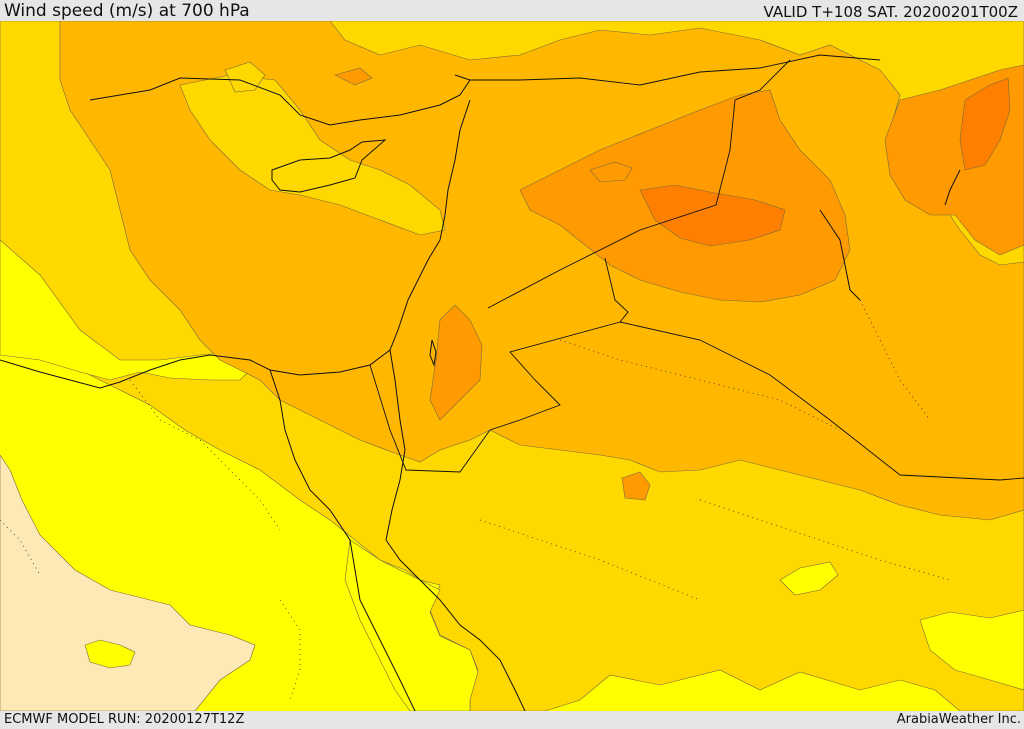 Image resolution: width=1024 pixels, height=729 pixels. What do you see at coordinates (958, 719) in the screenshot?
I see `credit: ArabiaWeather Inc.` at bounding box center [958, 719].